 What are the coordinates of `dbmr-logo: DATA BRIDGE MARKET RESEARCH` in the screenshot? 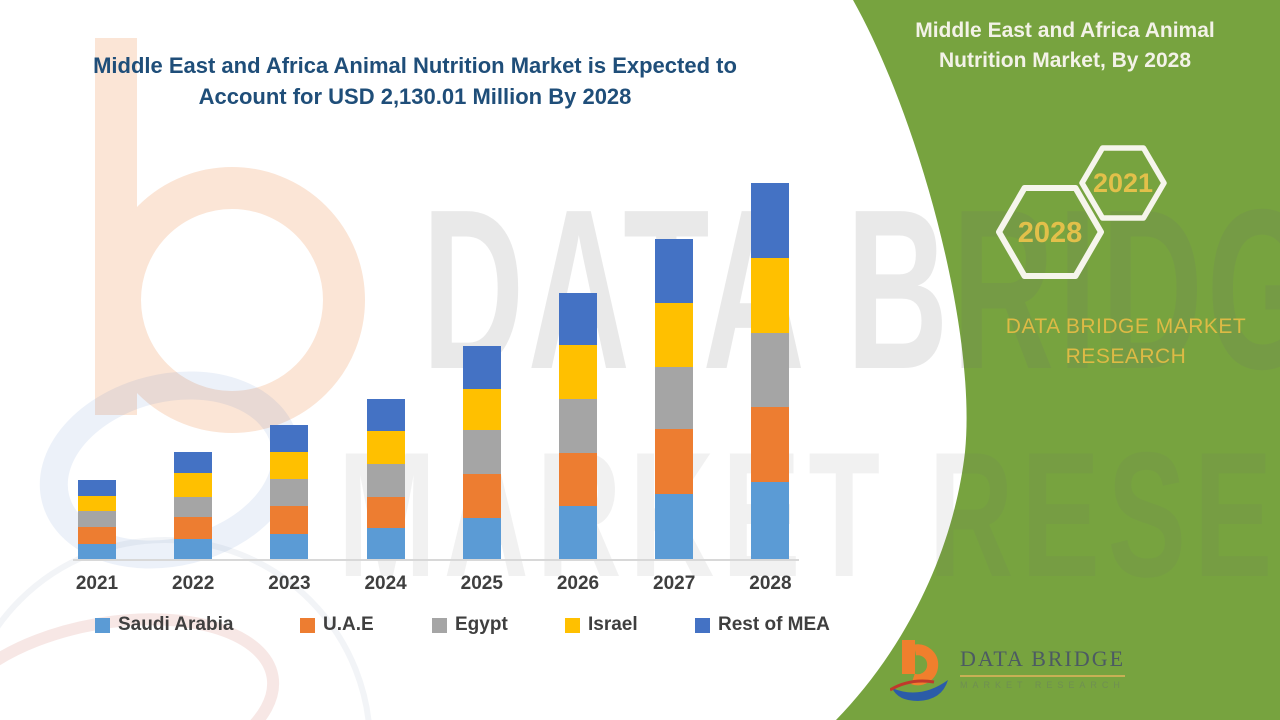 It's located at (1007, 670).